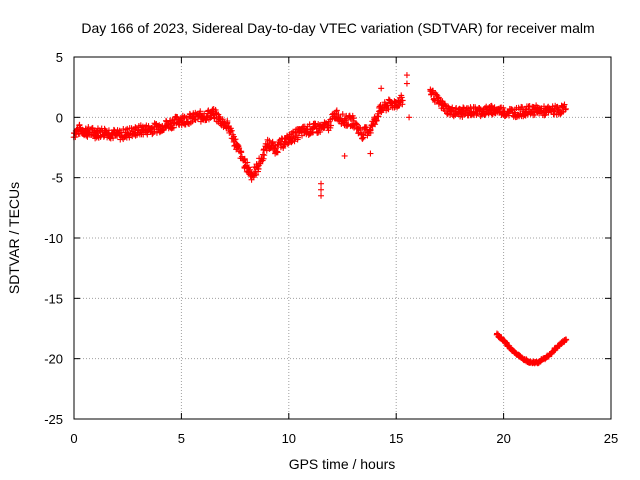 The width and height of the screenshot is (640, 480). I want to click on x-tick-label: 5, so click(181, 438).